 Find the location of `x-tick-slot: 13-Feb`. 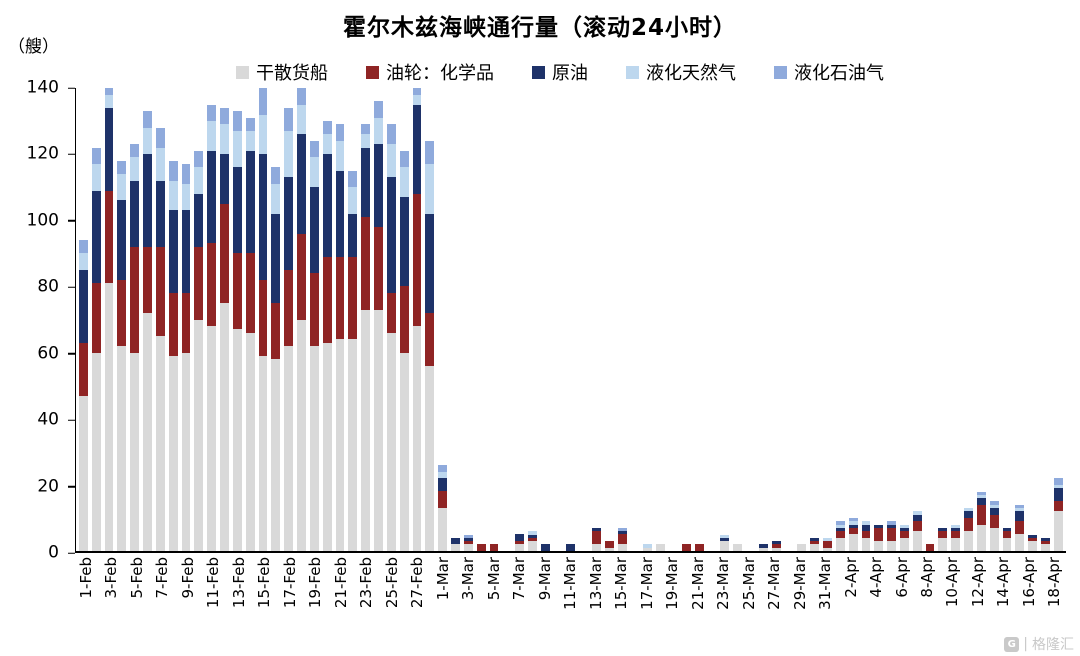

x-tick-slot: 13-Feb is located at coordinates (239, 605).